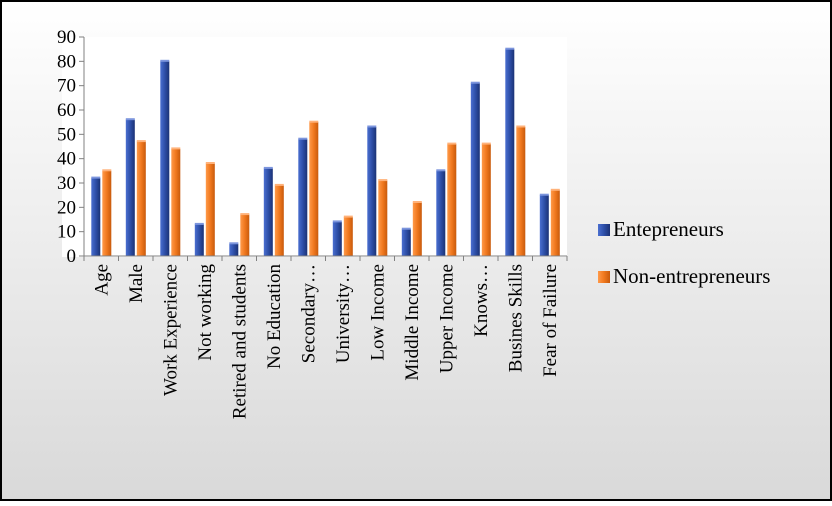  Describe the element at coordinates (165, 158) in the screenshot. I see `bar-entrepreneurs-work-experience` at that location.